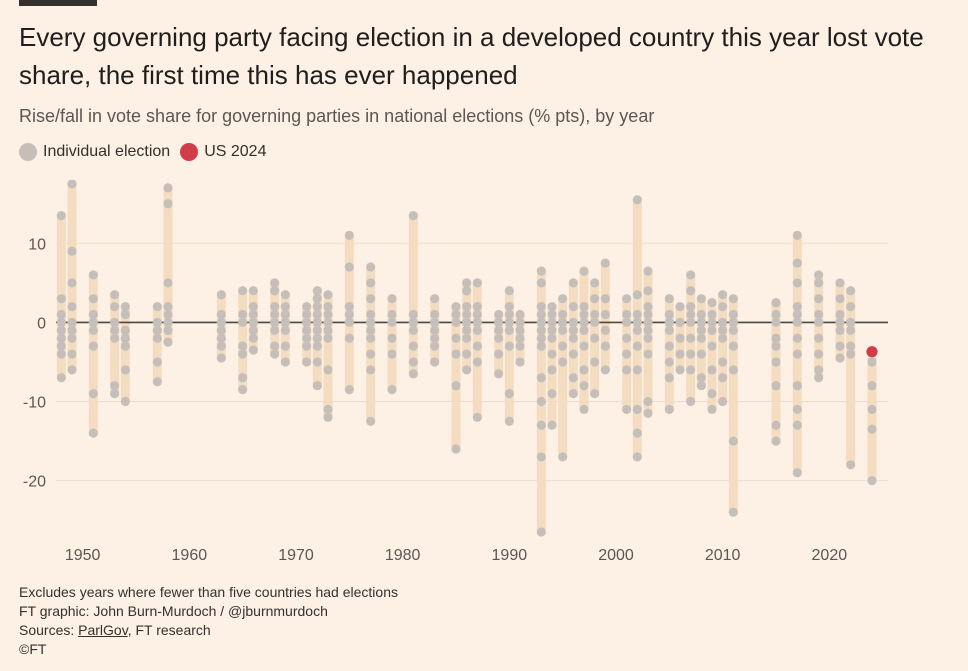  I want to click on us-2024-dot, so click(872, 352).